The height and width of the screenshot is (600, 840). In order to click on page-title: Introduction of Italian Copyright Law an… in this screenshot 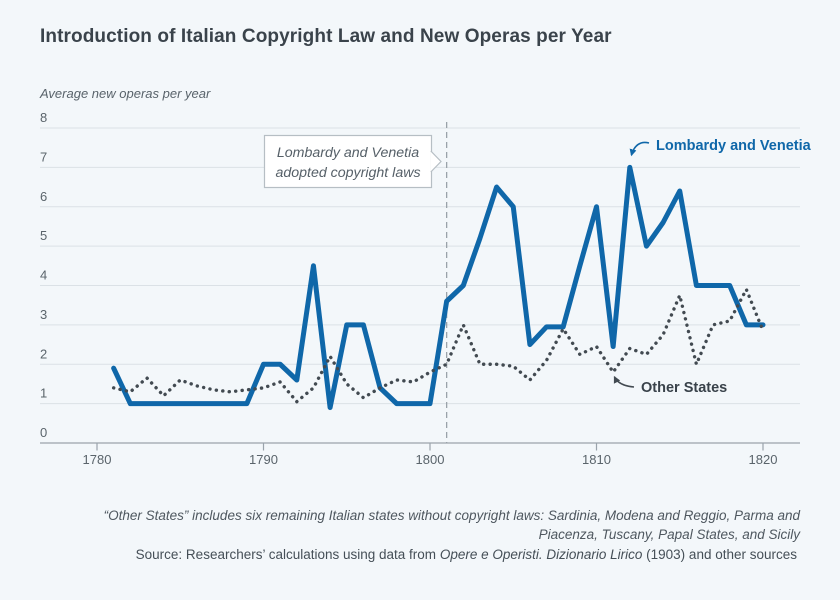, I will do `click(326, 36)`.